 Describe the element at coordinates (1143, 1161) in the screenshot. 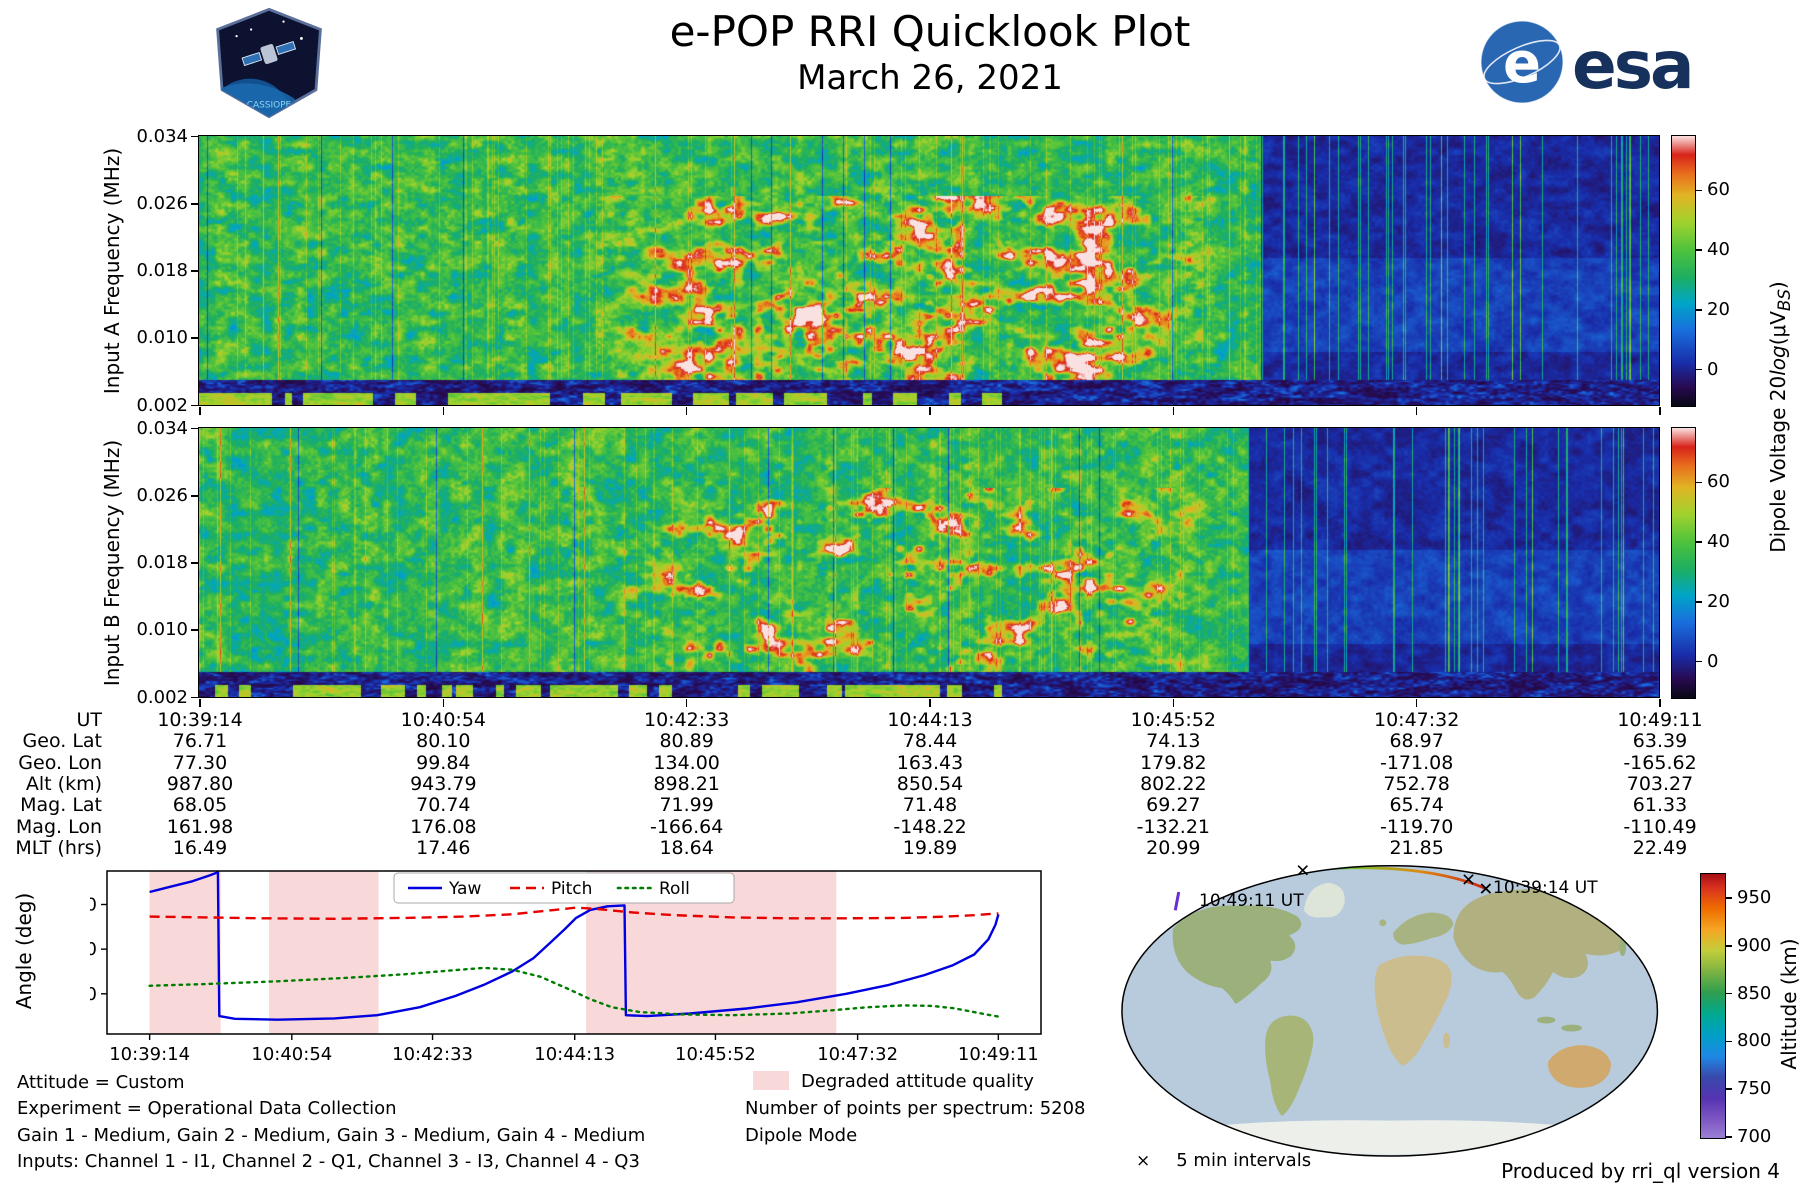

I see `interval-marker-icon: ×` at that location.